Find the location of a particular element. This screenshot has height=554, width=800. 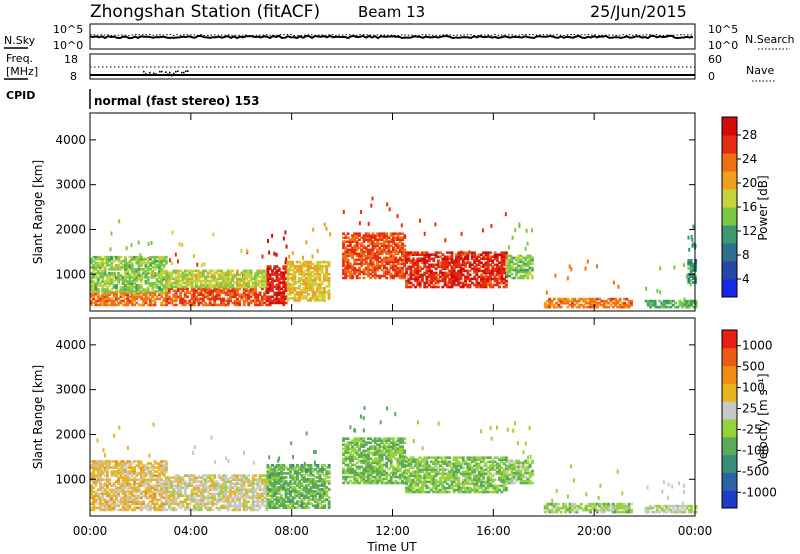

colorbar-tick-label: 28 is located at coordinates (749, 135).